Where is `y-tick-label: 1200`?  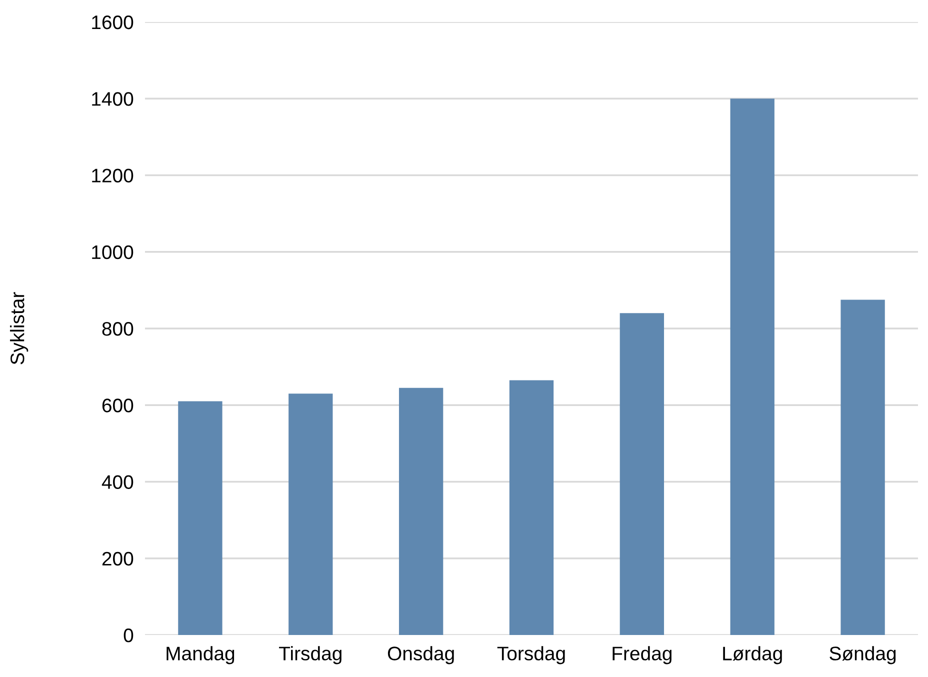
y-tick-label: 1200 is located at coordinates (113, 175).